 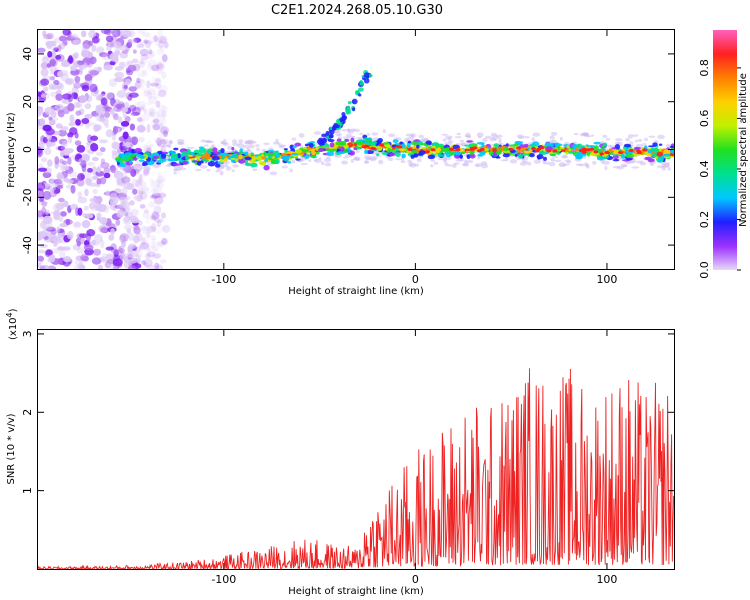 What do you see at coordinates (223, 579) in the screenshot?
I see `snr-xtick-label: -100` at bounding box center [223, 579].